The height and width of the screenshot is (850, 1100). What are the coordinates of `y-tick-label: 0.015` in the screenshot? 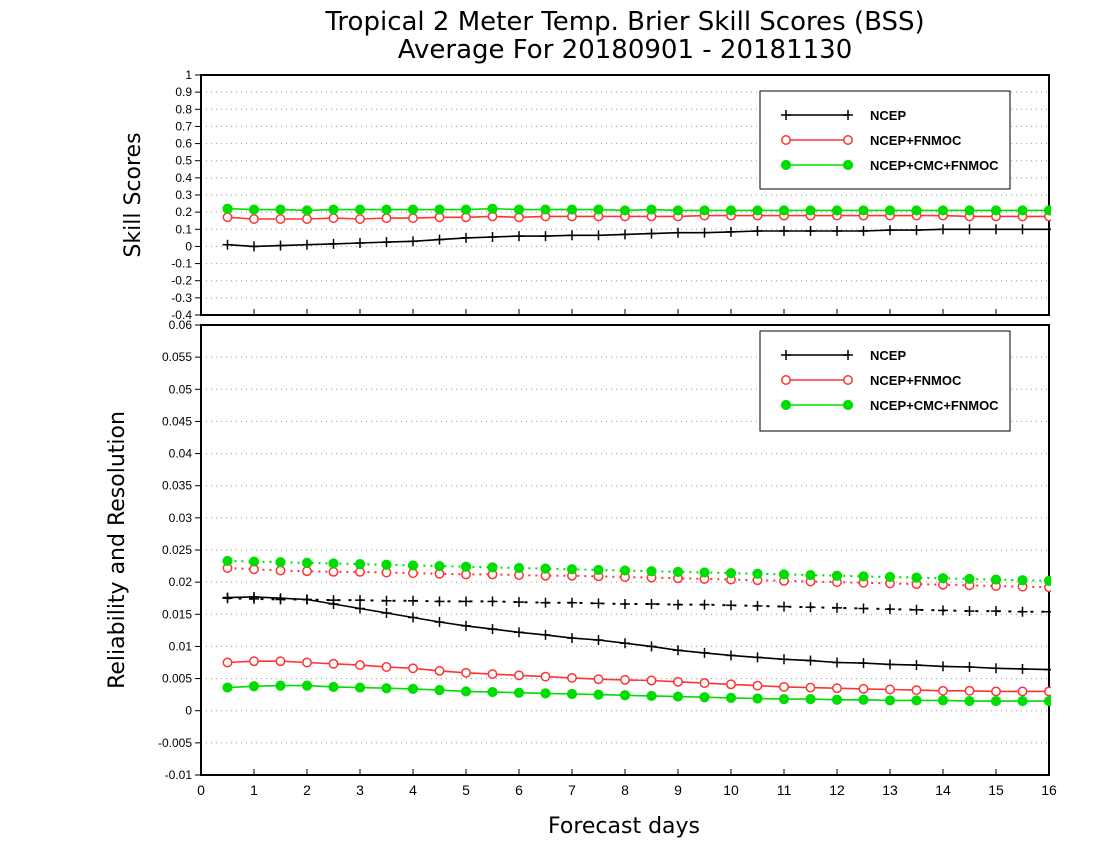 It's located at (177, 614).